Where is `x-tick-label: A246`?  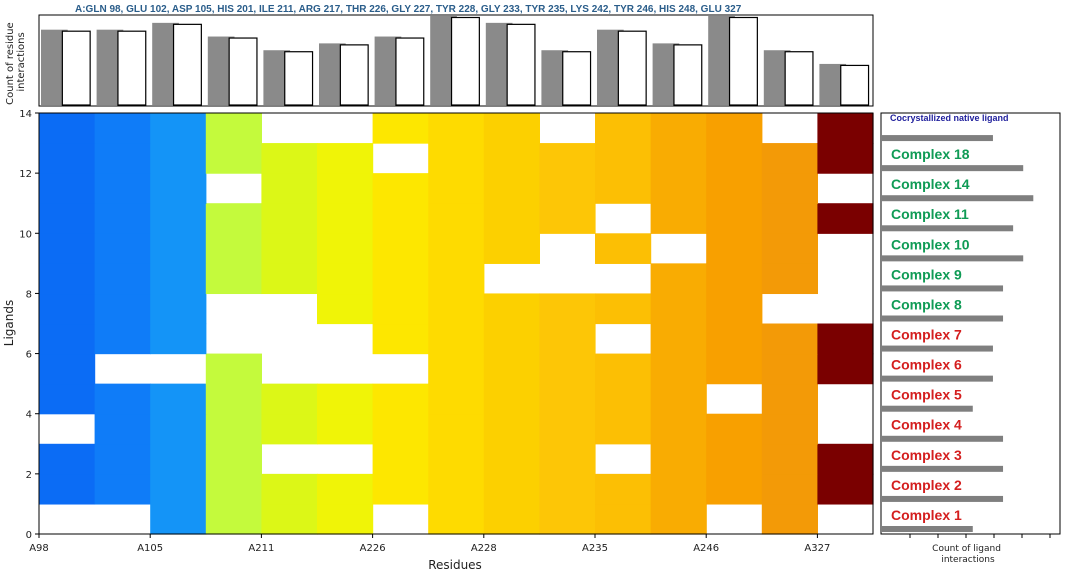
x-tick-label: A246 is located at coordinates (706, 548).